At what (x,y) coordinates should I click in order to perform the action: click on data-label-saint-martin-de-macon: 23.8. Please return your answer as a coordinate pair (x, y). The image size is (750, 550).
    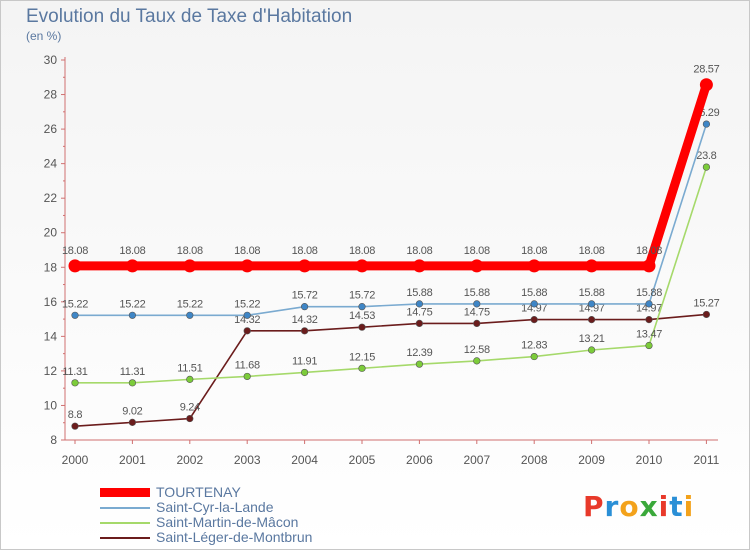
    Looking at the image, I should click on (706, 156).